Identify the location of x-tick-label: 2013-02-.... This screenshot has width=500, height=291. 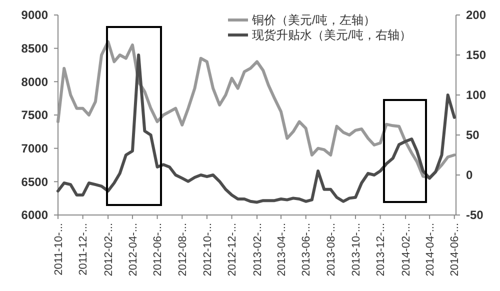
(258, 249).